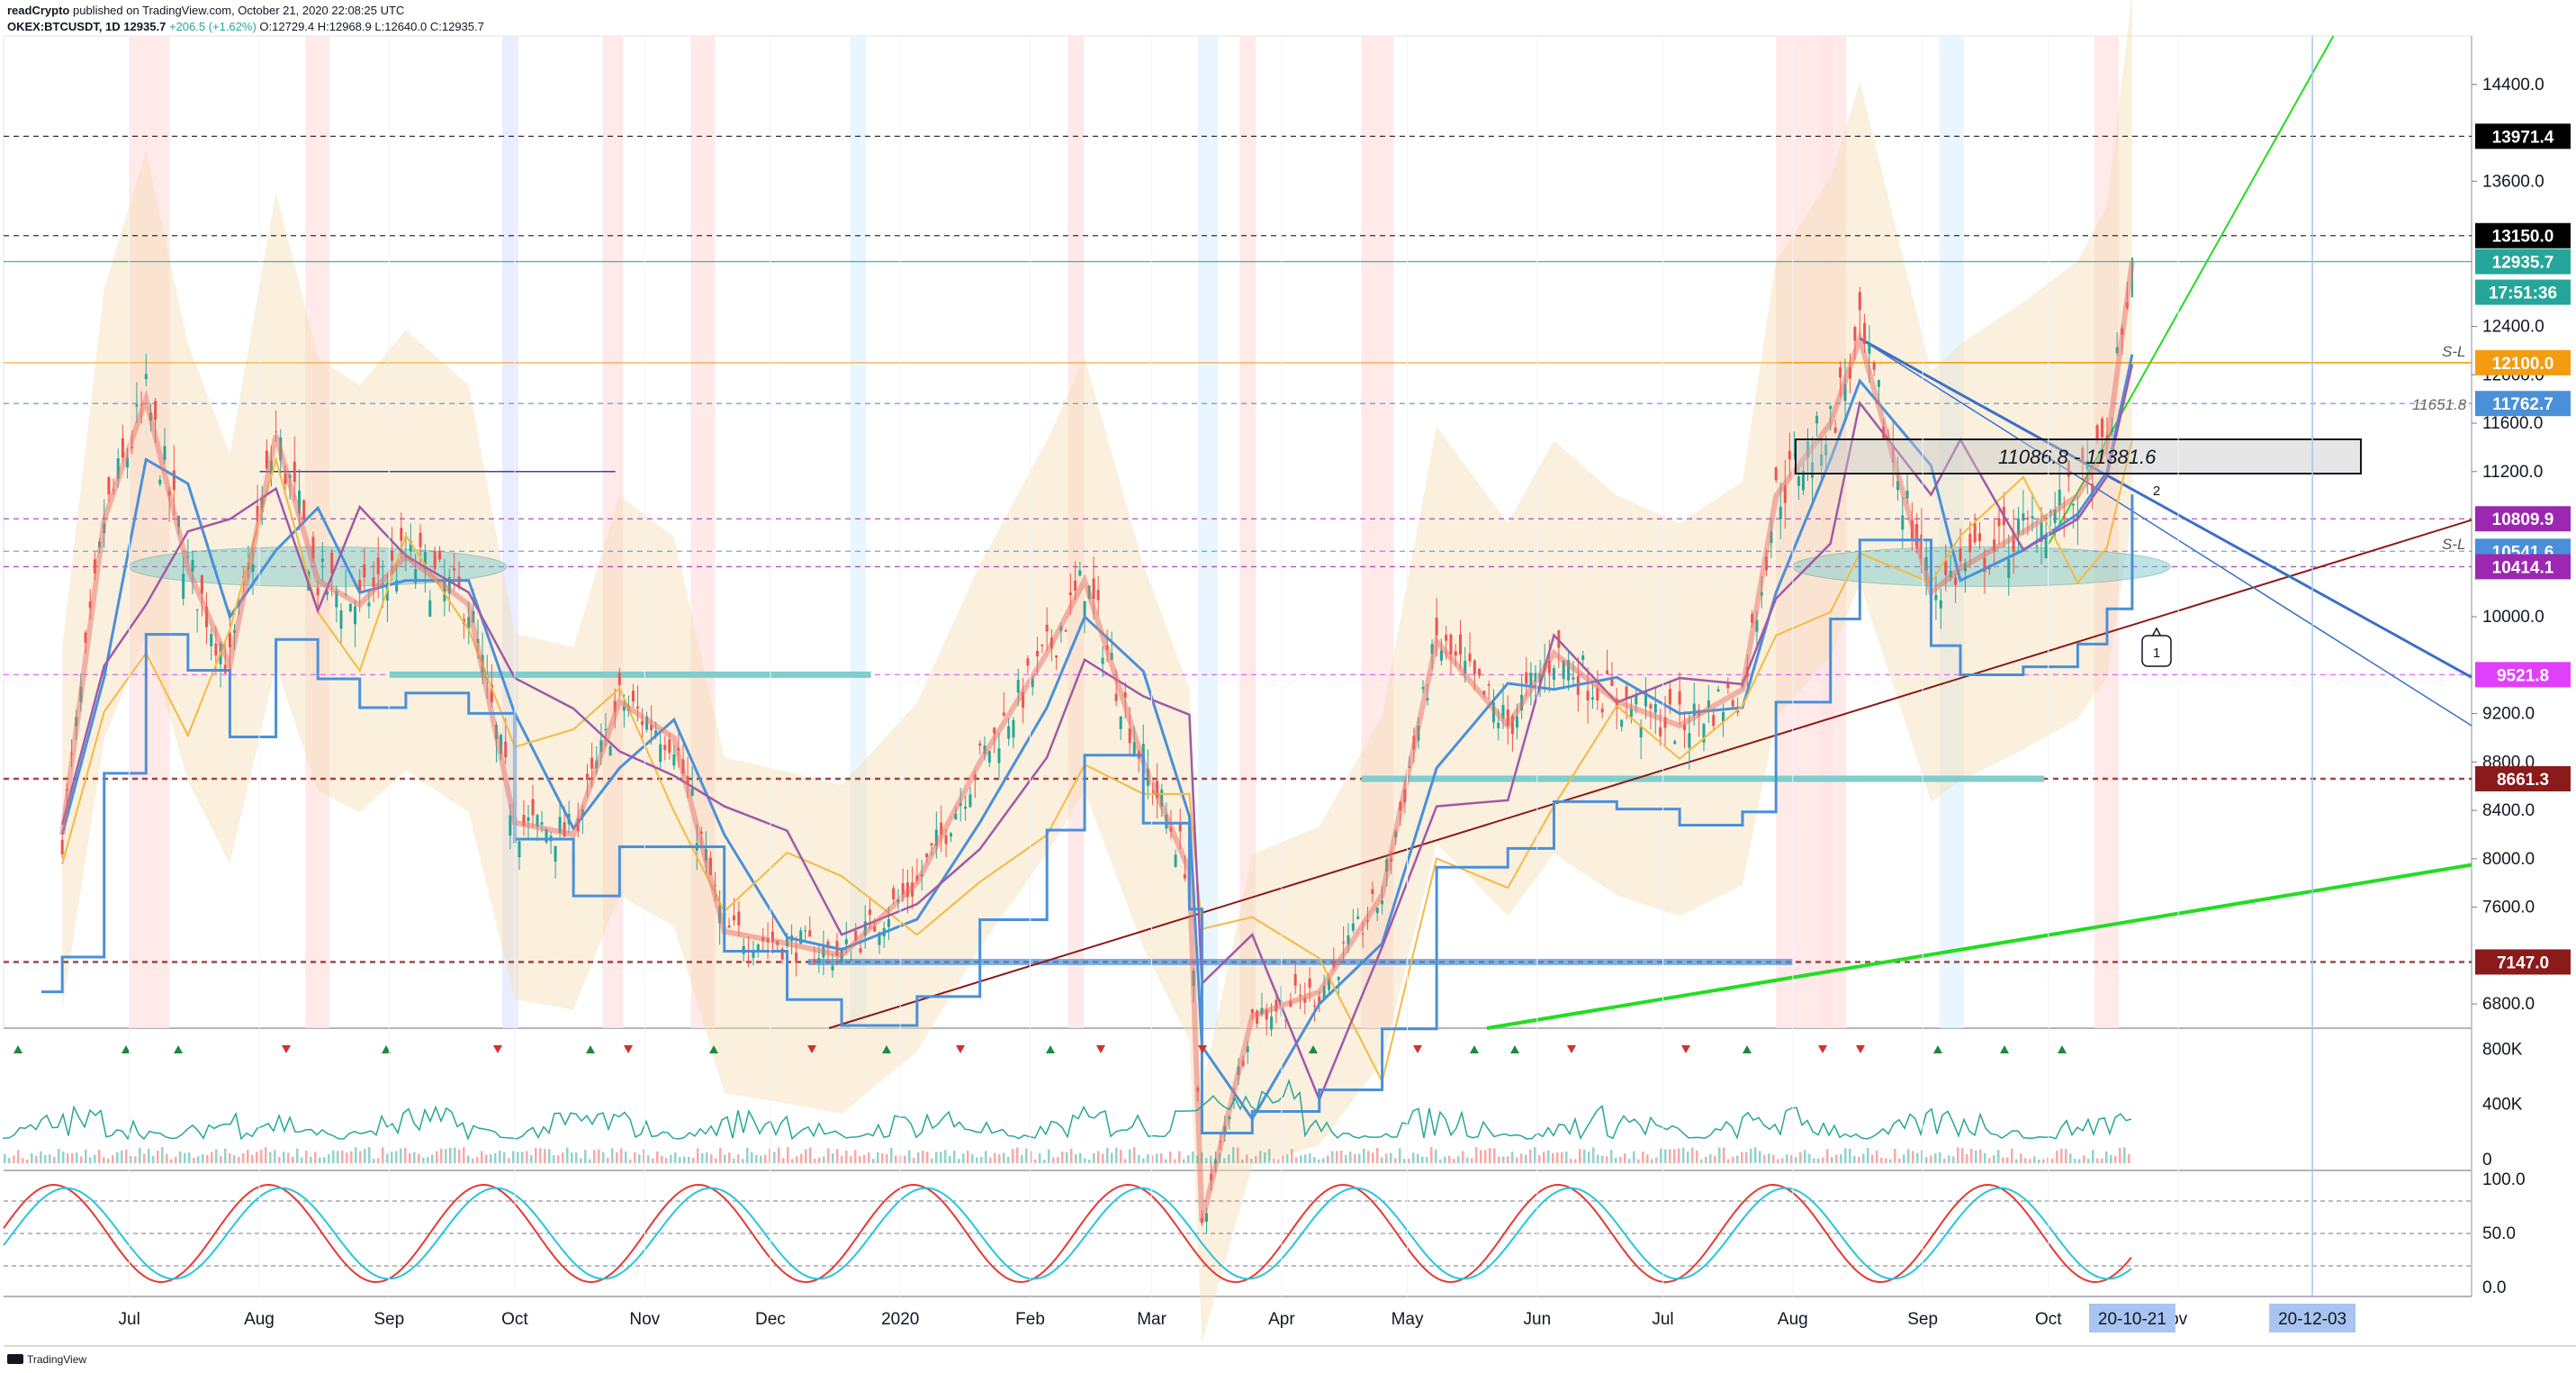 The image size is (2576, 1373). I want to click on price-badge-label: 11762.7, so click(2522, 404).